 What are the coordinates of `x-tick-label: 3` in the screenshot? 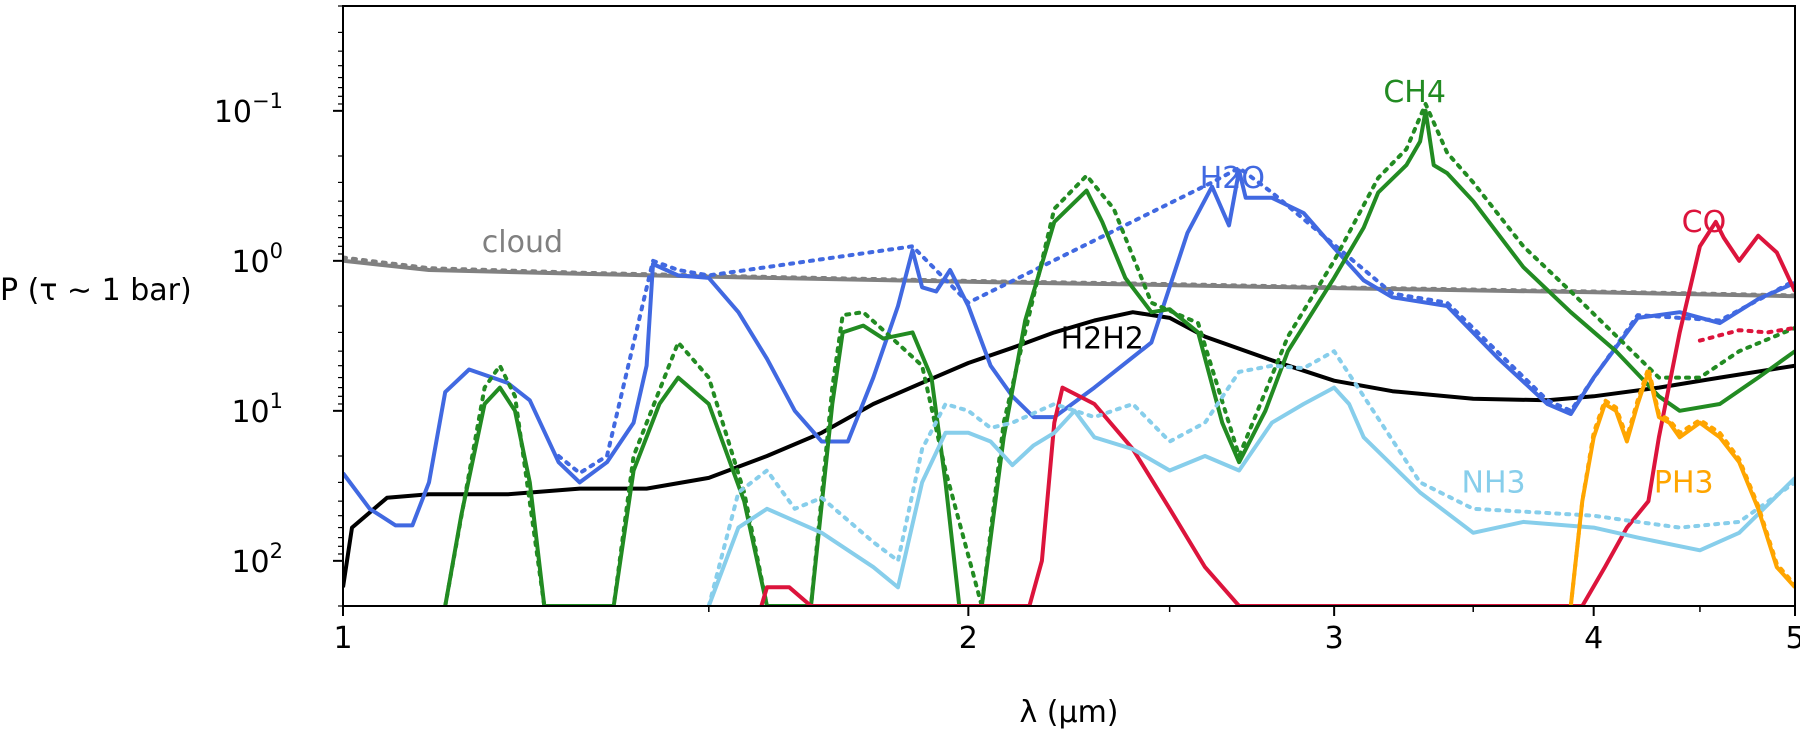 It's located at (1334, 638).